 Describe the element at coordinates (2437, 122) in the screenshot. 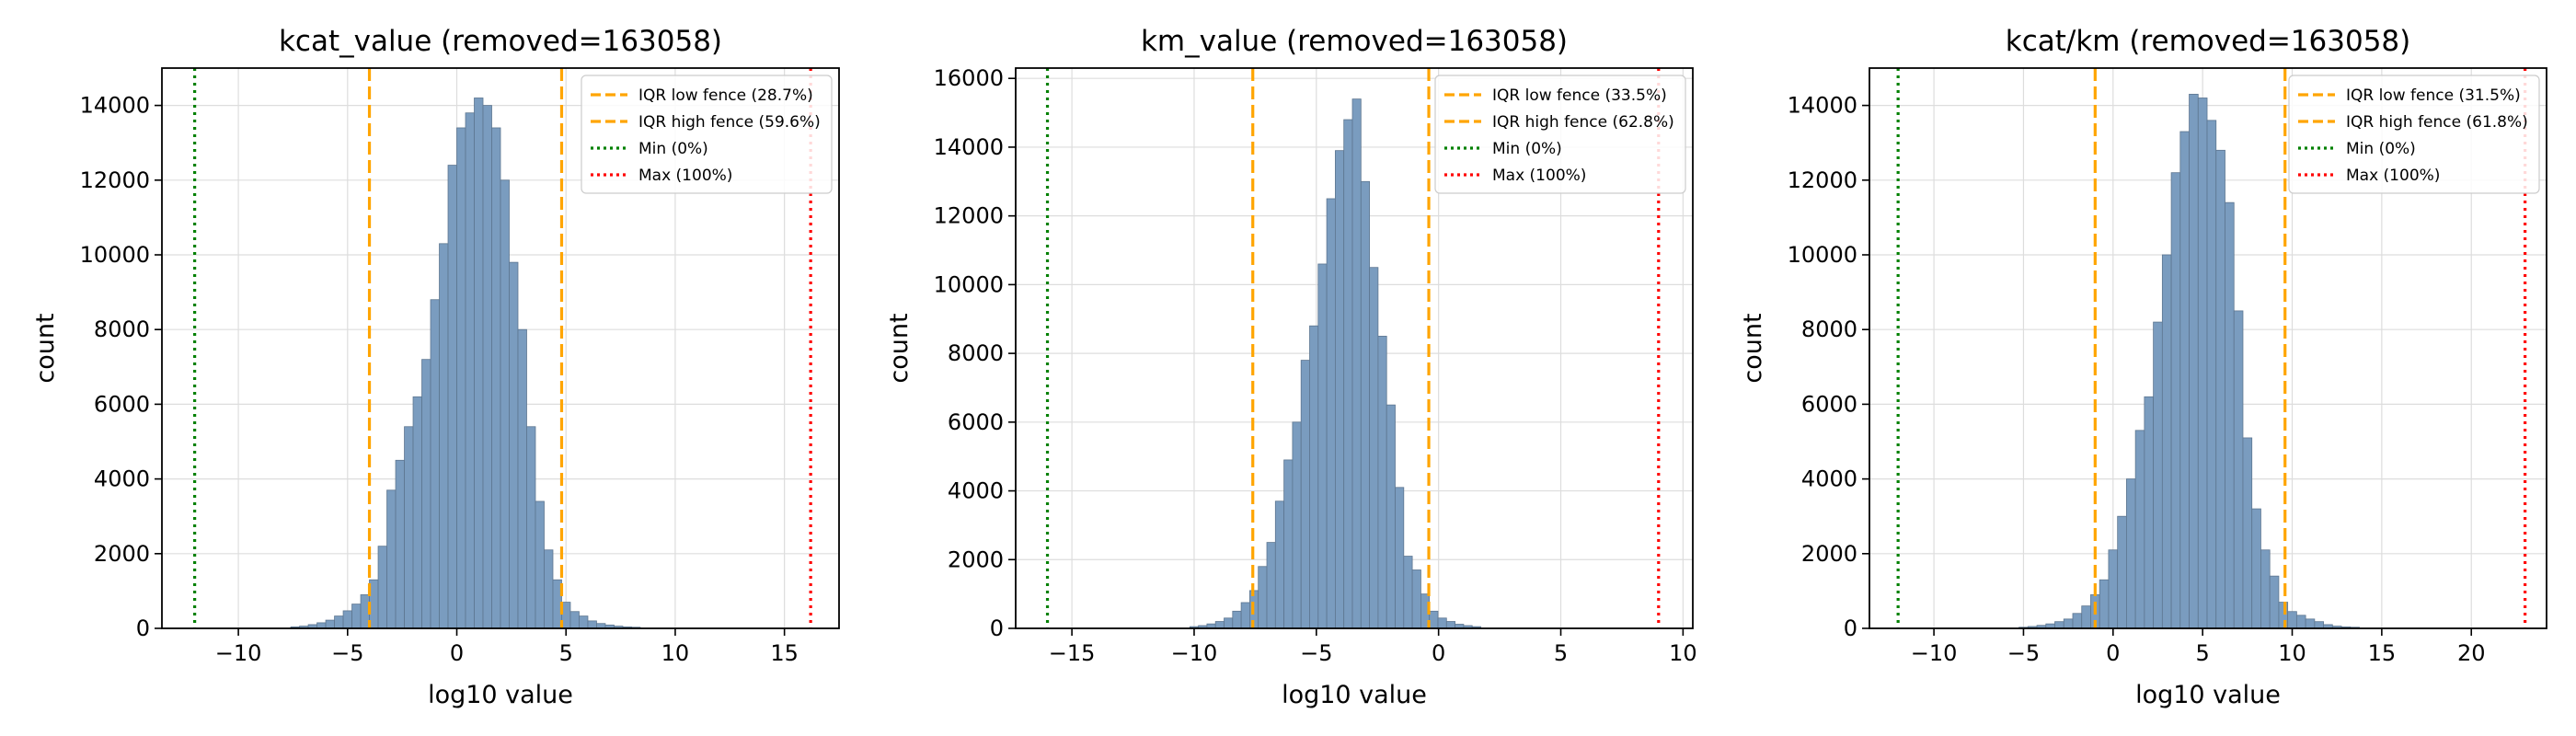

I see `legend-label: IQR high fence (61.8%)` at that location.